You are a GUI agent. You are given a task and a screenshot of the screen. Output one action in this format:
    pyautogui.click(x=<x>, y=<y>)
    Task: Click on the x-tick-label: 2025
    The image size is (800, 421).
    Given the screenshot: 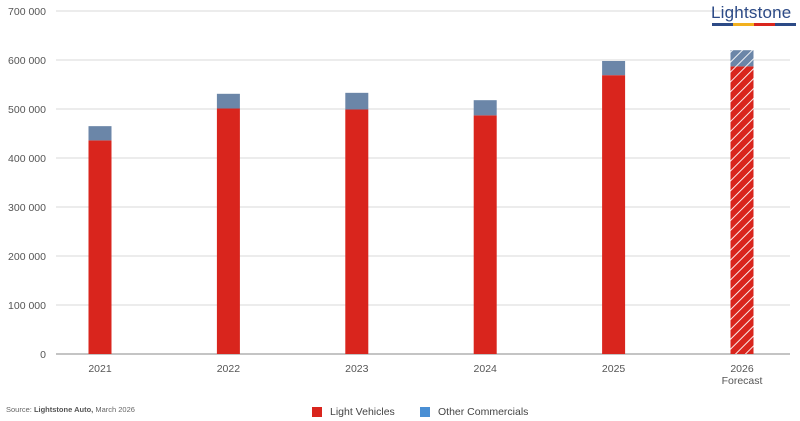 What is the action you would take?
    pyautogui.click(x=614, y=369)
    